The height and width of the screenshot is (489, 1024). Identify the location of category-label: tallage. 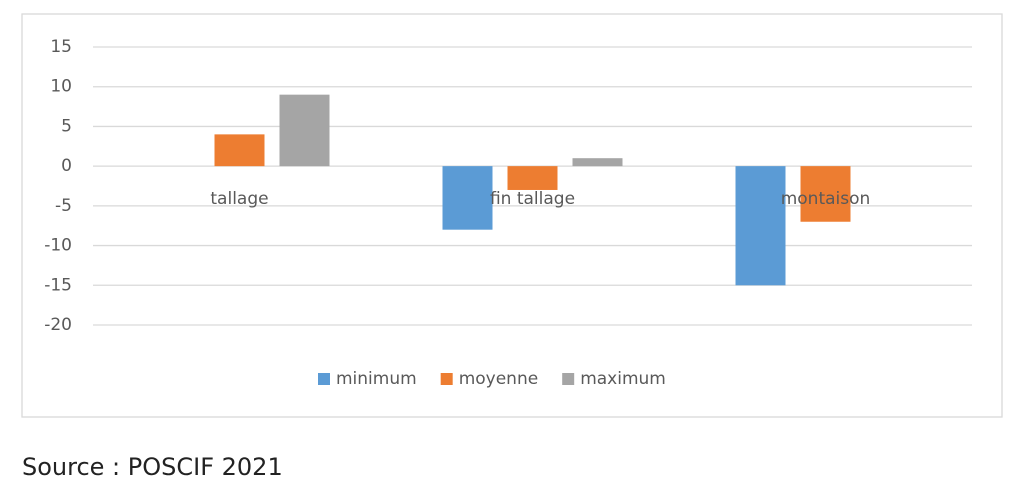
(239, 199).